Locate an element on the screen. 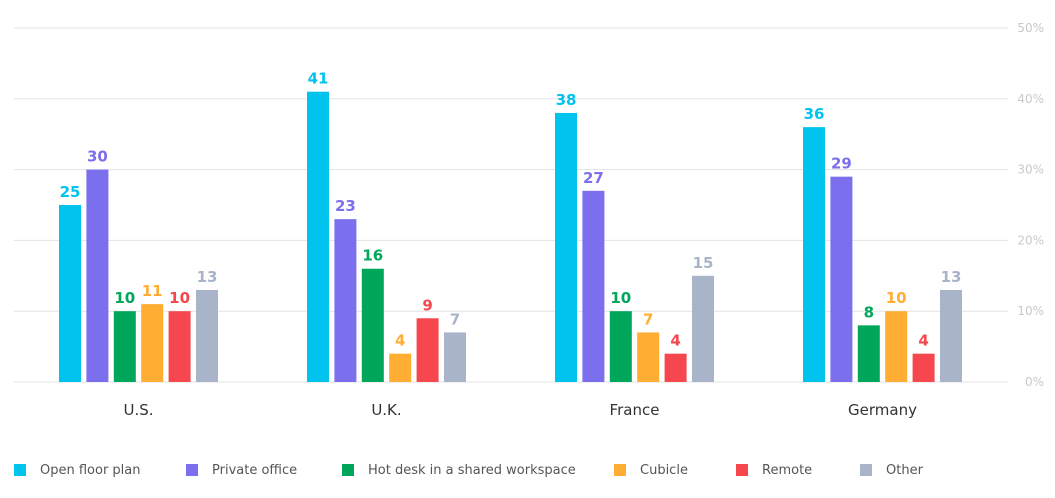 The image size is (1055, 498). data-label: 11 is located at coordinates (152, 291).